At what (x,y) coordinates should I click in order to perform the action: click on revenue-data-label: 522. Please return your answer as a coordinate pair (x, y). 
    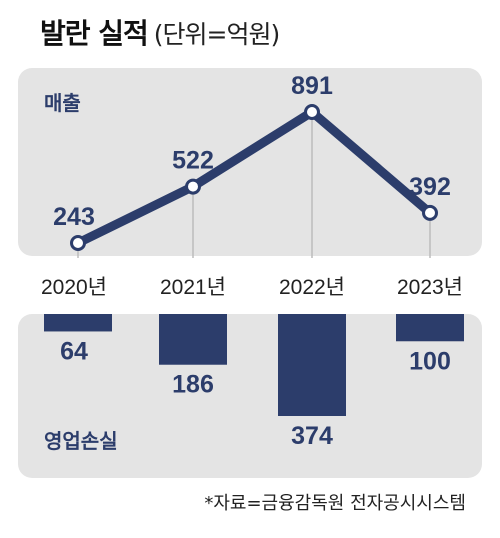
    Looking at the image, I should click on (193, 161).